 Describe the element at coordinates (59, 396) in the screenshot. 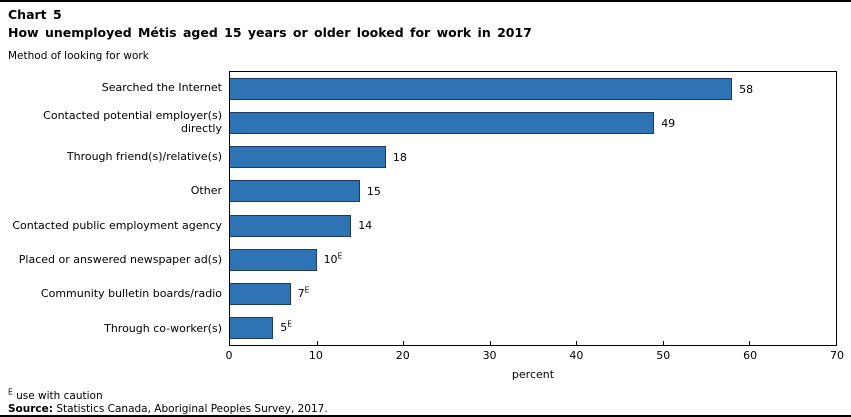

I see `caution-text: use with caution` at that location.